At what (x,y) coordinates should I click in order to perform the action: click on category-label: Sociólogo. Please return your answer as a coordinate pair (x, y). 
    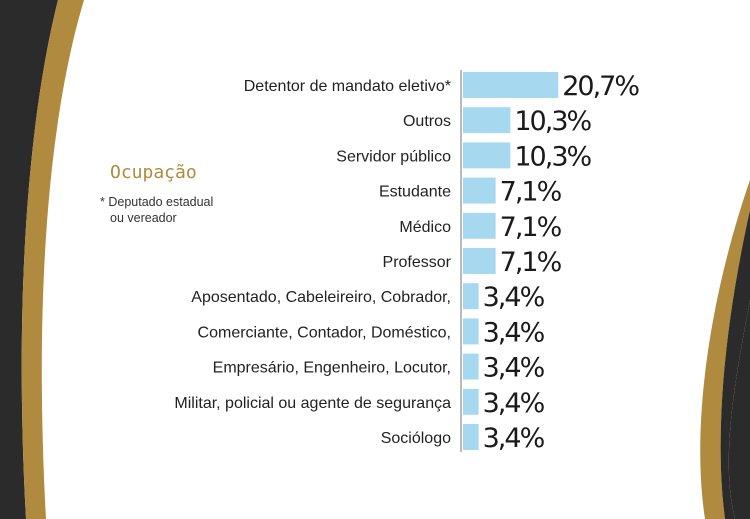
    Looking at the image, I should click on (416, 438).